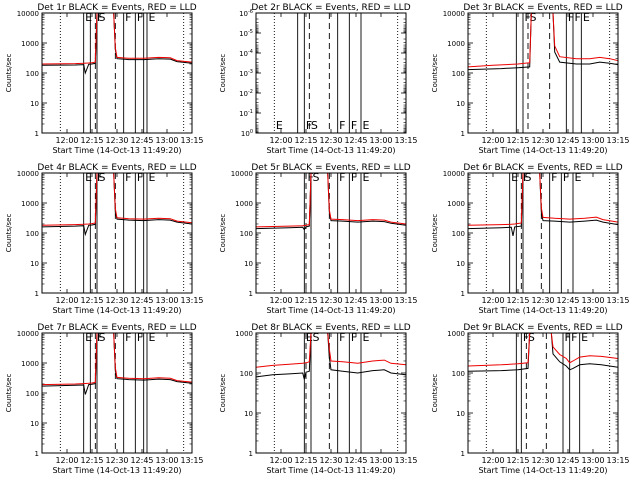 The height and width of the screenshot is (480, 640). Describe the element at coordinates (91, 300) in the screenshot. I see `x-tick-label: 12:15` at that location.